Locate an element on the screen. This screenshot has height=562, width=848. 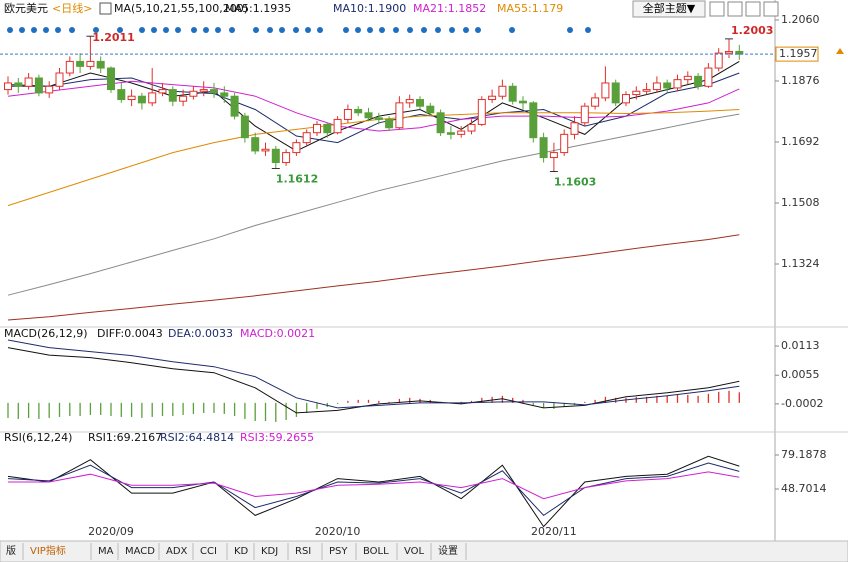
tab: VIP指标 is located at coordinates (48, 550).